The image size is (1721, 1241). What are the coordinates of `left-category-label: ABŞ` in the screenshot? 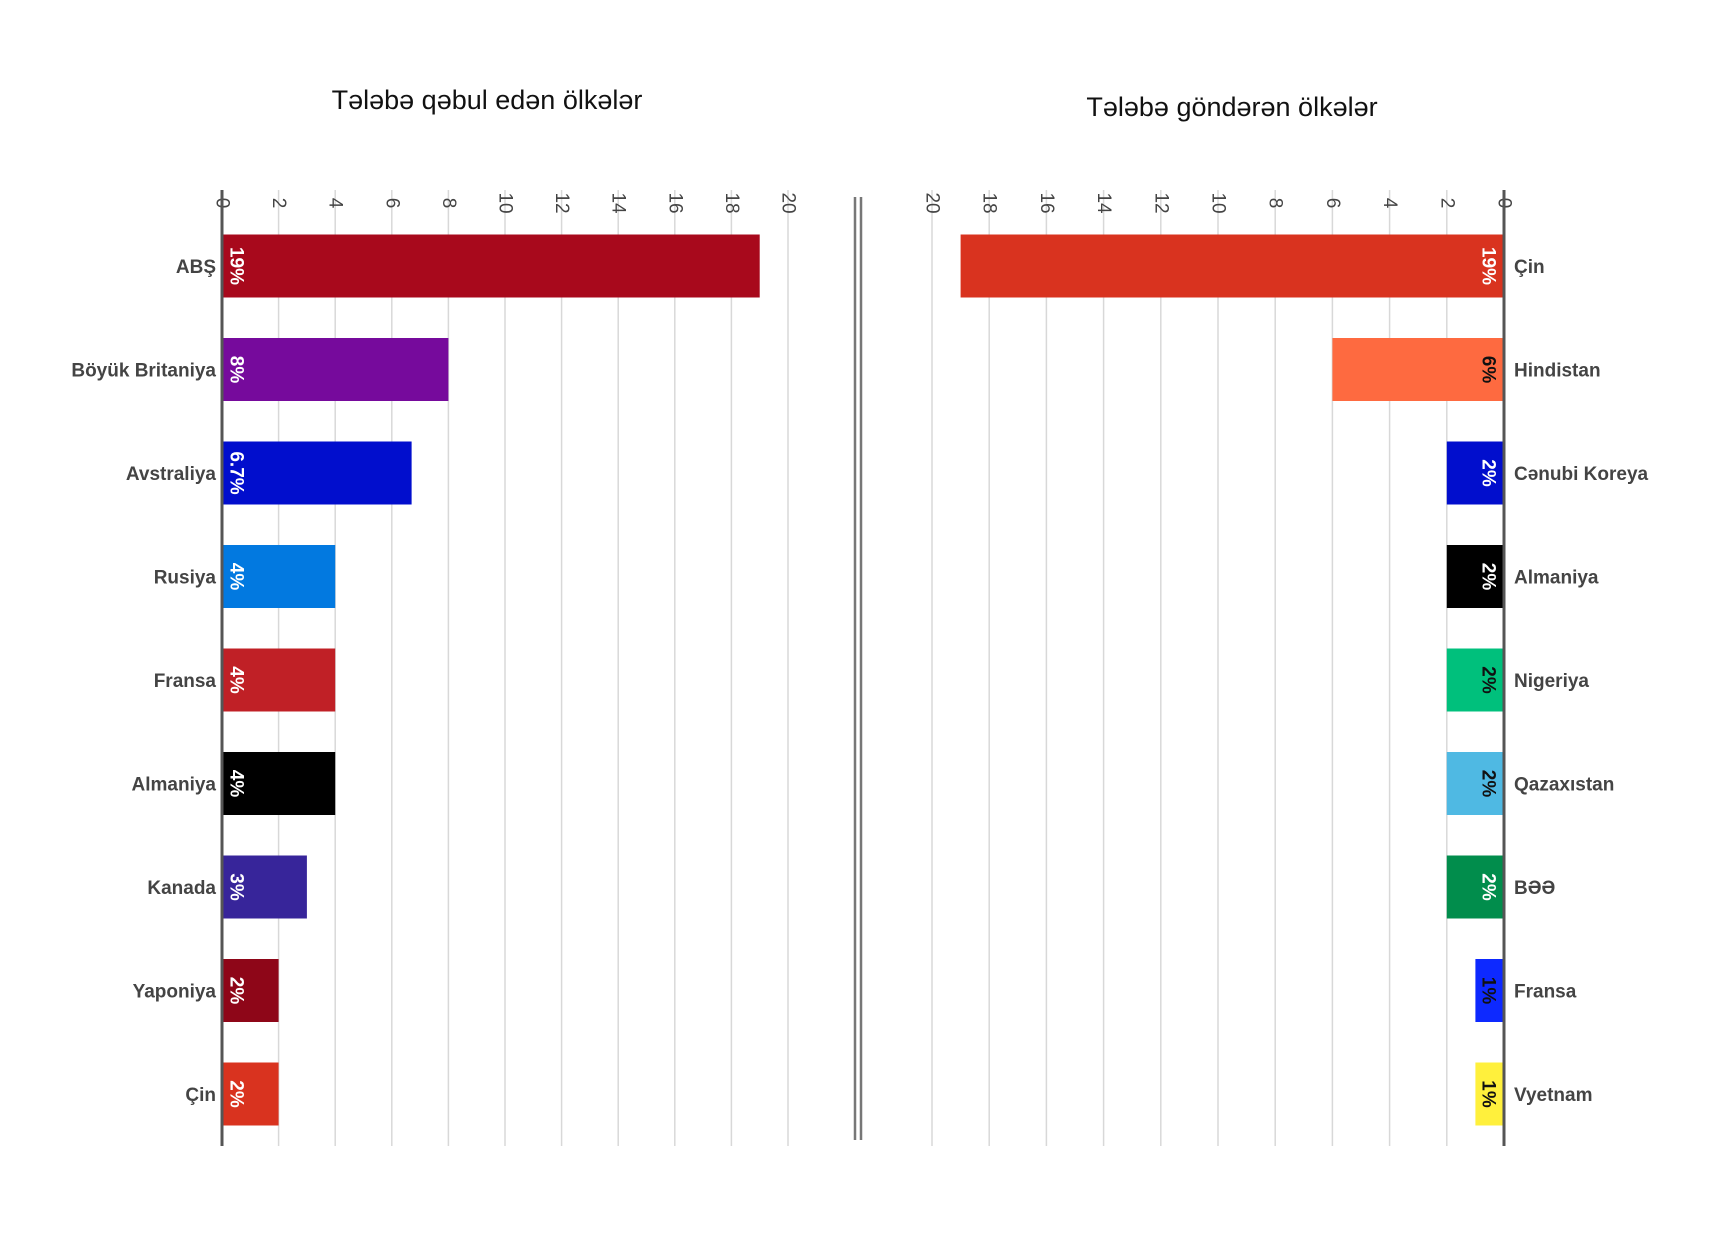 It's located at (196, 267).